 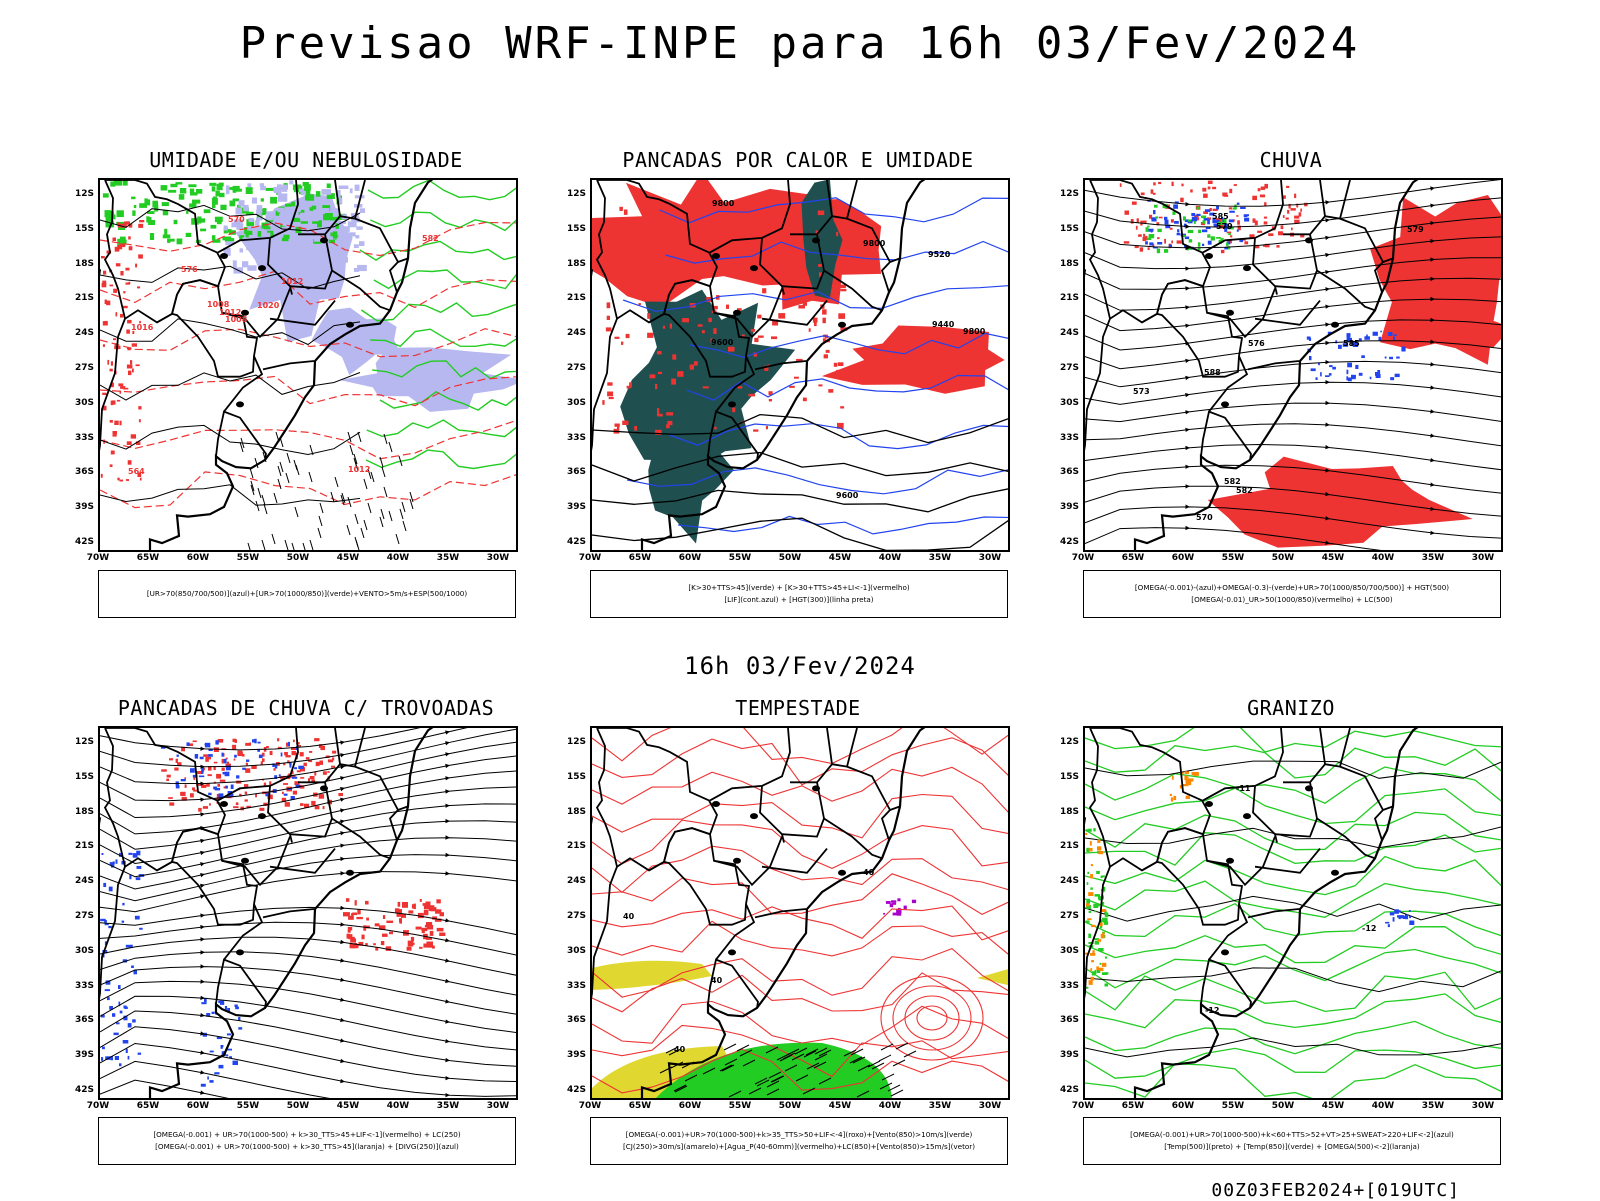 What do you see at coordinates (913, 359) in the screenshot?
I see `instability-red-area` at bounding box center [913, 359].